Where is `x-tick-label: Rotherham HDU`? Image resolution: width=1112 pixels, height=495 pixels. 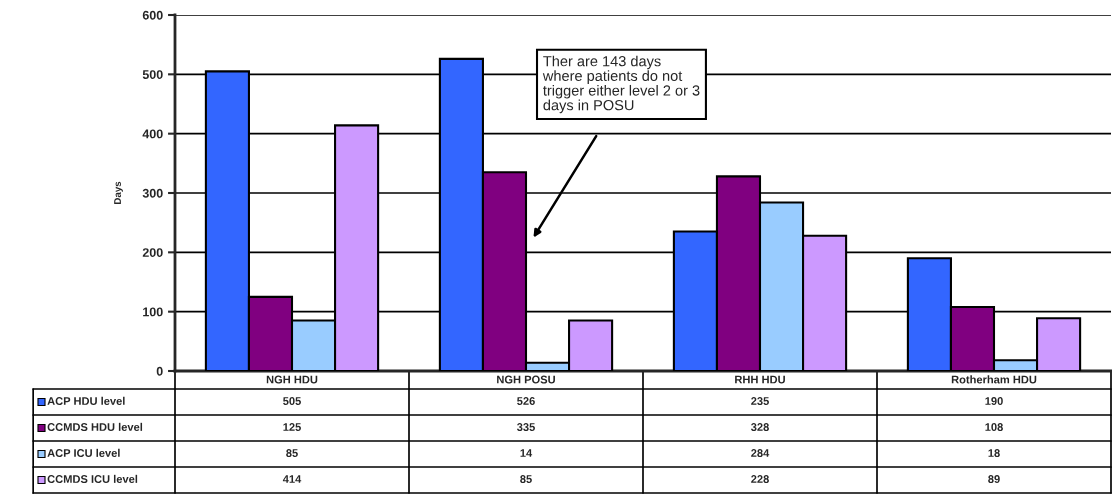
x-tick-label: Rotherham HDU is located at coordinates (994, 379).